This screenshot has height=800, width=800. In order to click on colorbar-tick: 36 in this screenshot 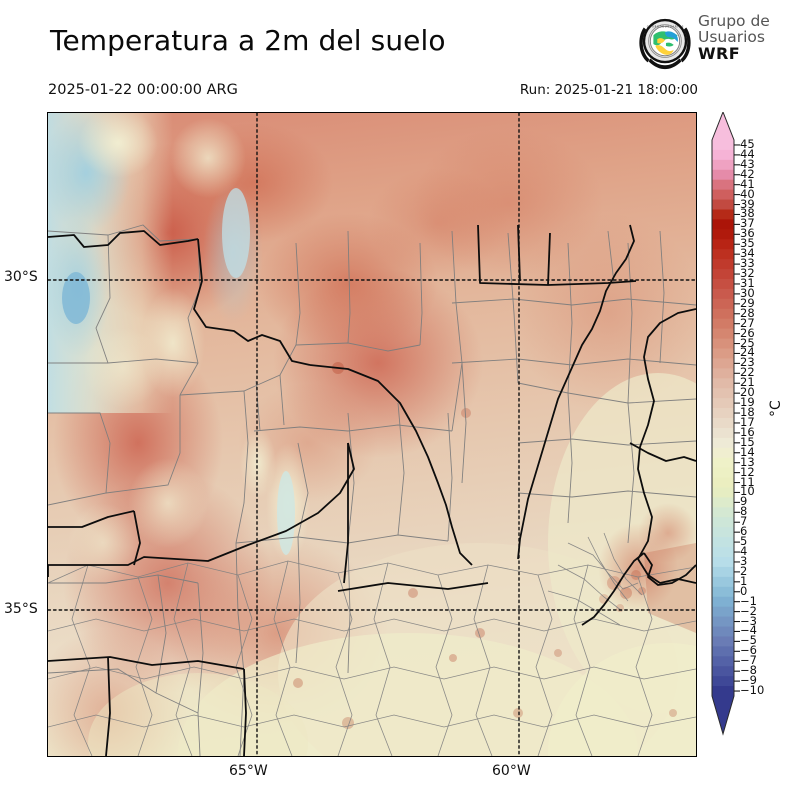, I will do `click(747, 233)`.